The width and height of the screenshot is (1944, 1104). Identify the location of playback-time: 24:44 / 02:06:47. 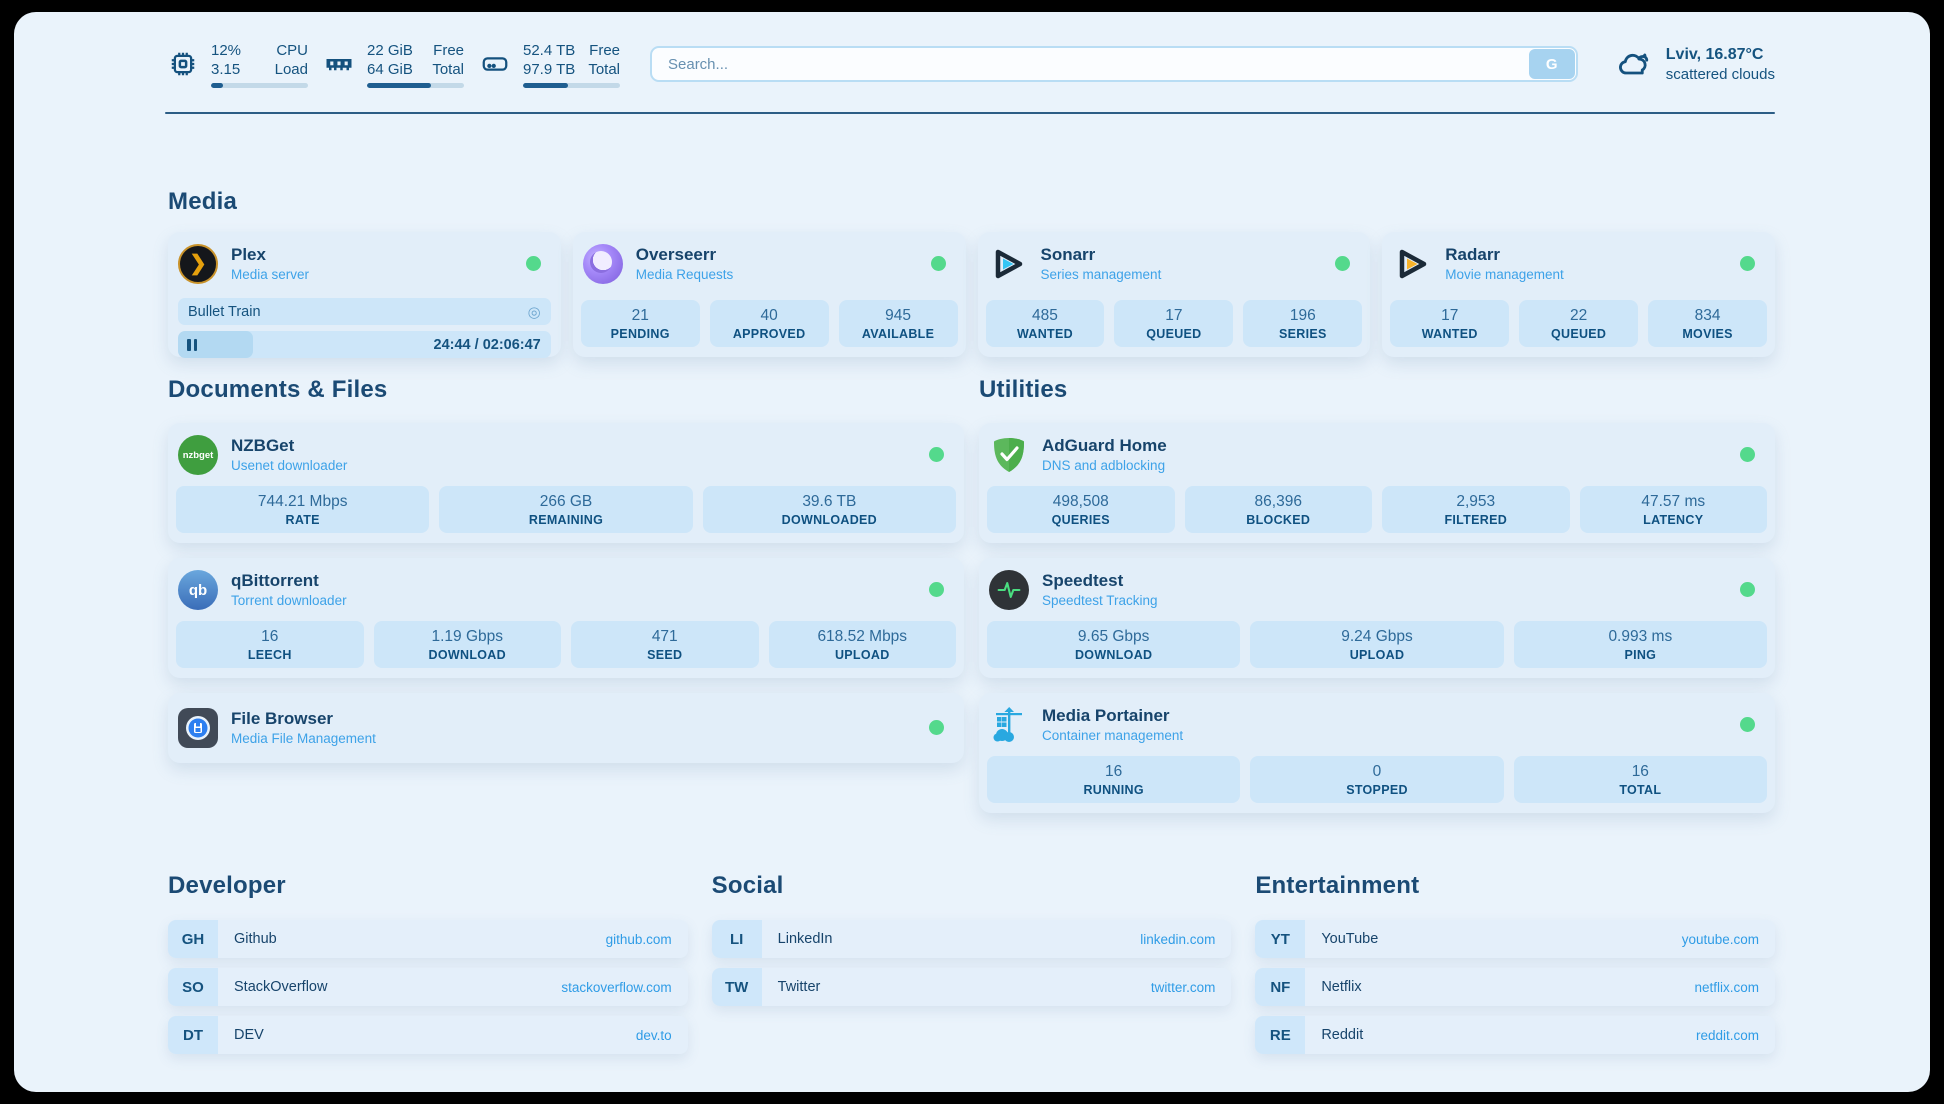
(487, 344).